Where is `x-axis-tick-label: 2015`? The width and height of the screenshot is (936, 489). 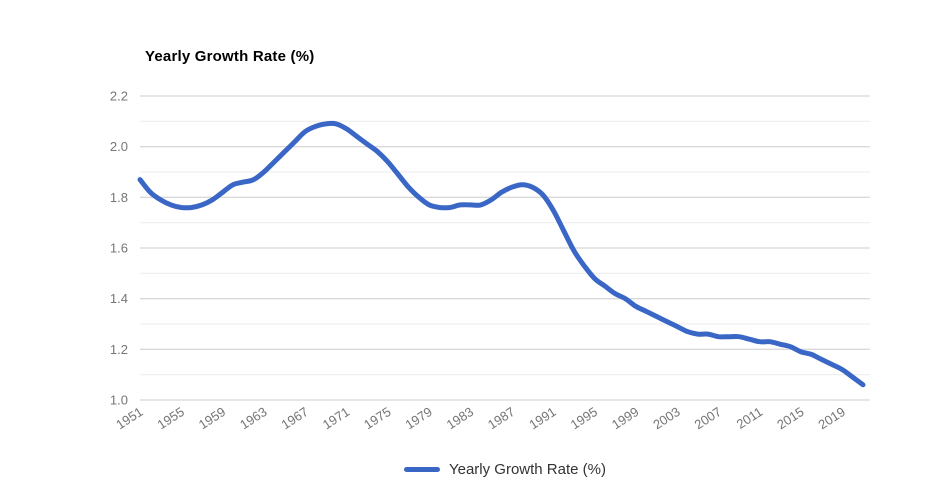
x-axis-tick-label: 2015 is located at coordinates (790, 418).